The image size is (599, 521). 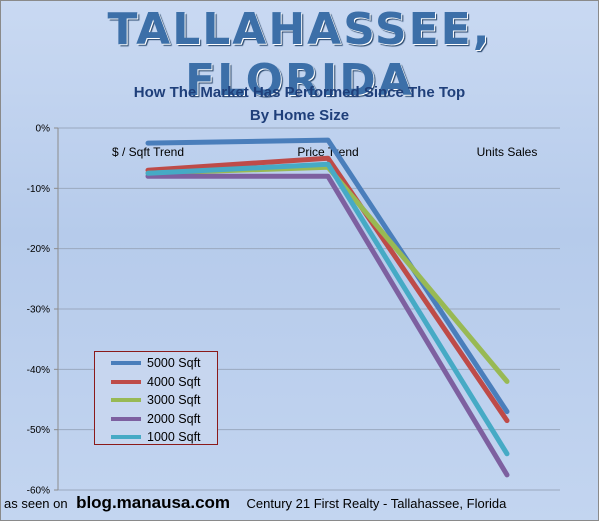 What do you see at coordinates (174, 418) in the screenshot?
I see `legend-label: 2000 Sqft` at bounding box center [174, 418].